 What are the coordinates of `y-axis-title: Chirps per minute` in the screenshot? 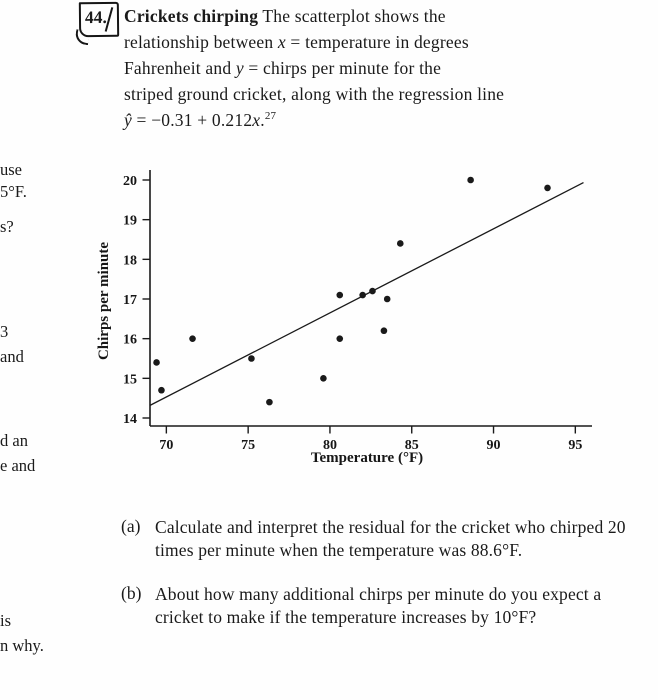 It's located at (104, 301).